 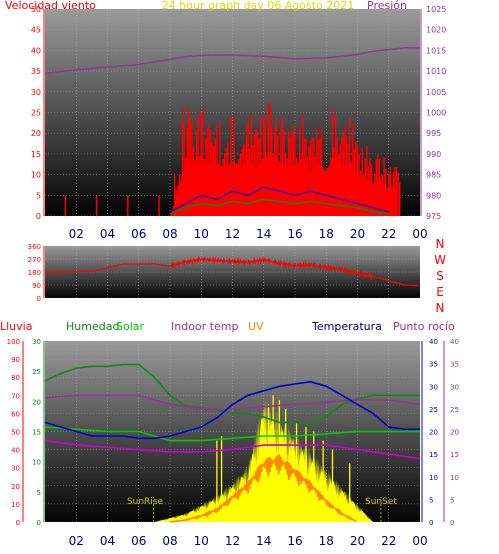 I want to click on dew-right-tick: 35, so click(x=454, y=365).